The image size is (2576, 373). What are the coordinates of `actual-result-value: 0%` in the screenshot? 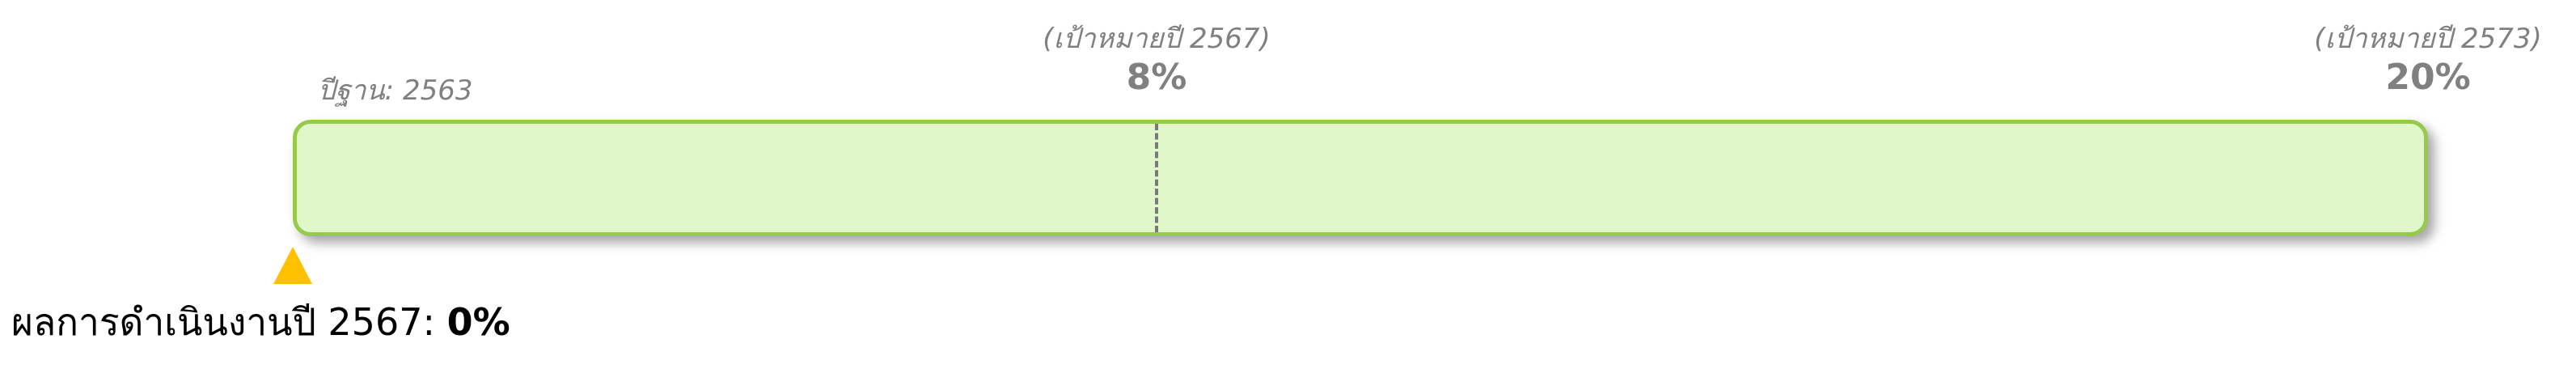 It's located at (478, 322).